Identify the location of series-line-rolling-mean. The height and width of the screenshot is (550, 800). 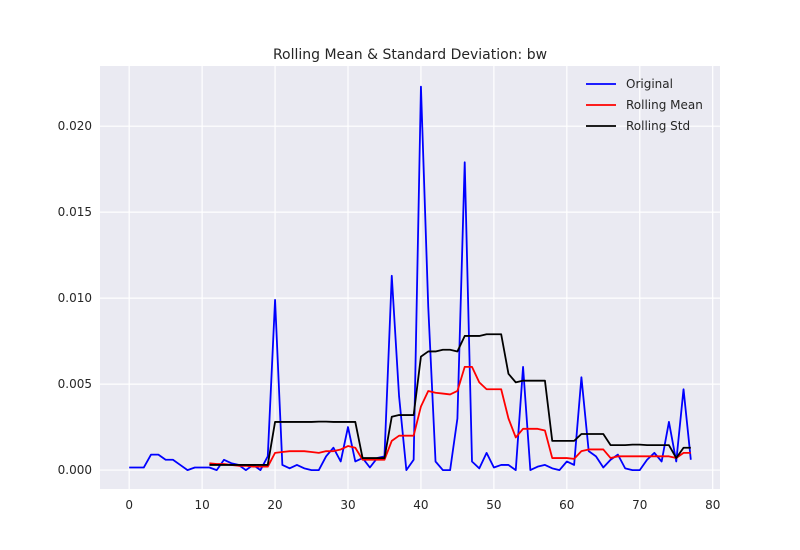
(450, 417).